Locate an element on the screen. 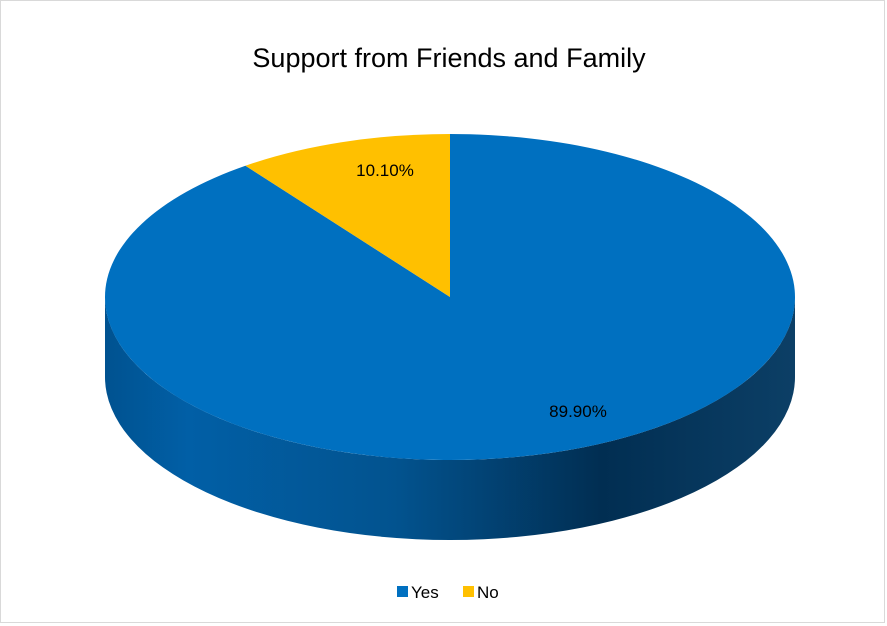 The width and height of the screenshot is (887, 626). legend: Yes No is located at coordinates (448, 592).